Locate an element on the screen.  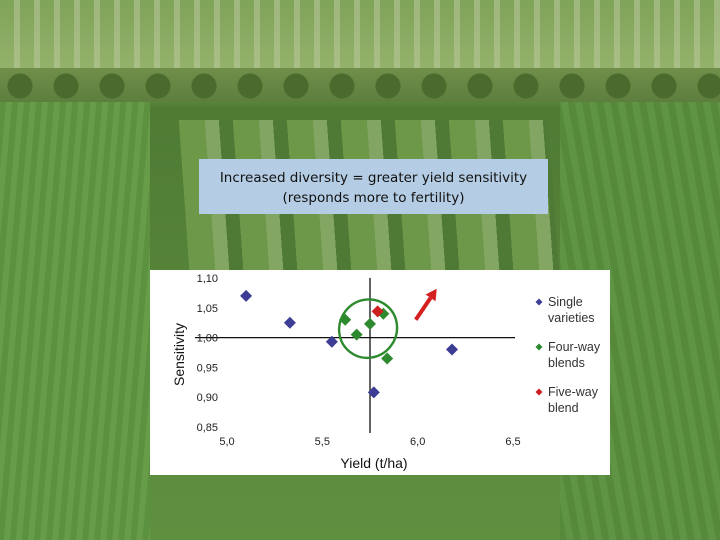
legend-label-line: Five-way is located at coordinates (573, 392).